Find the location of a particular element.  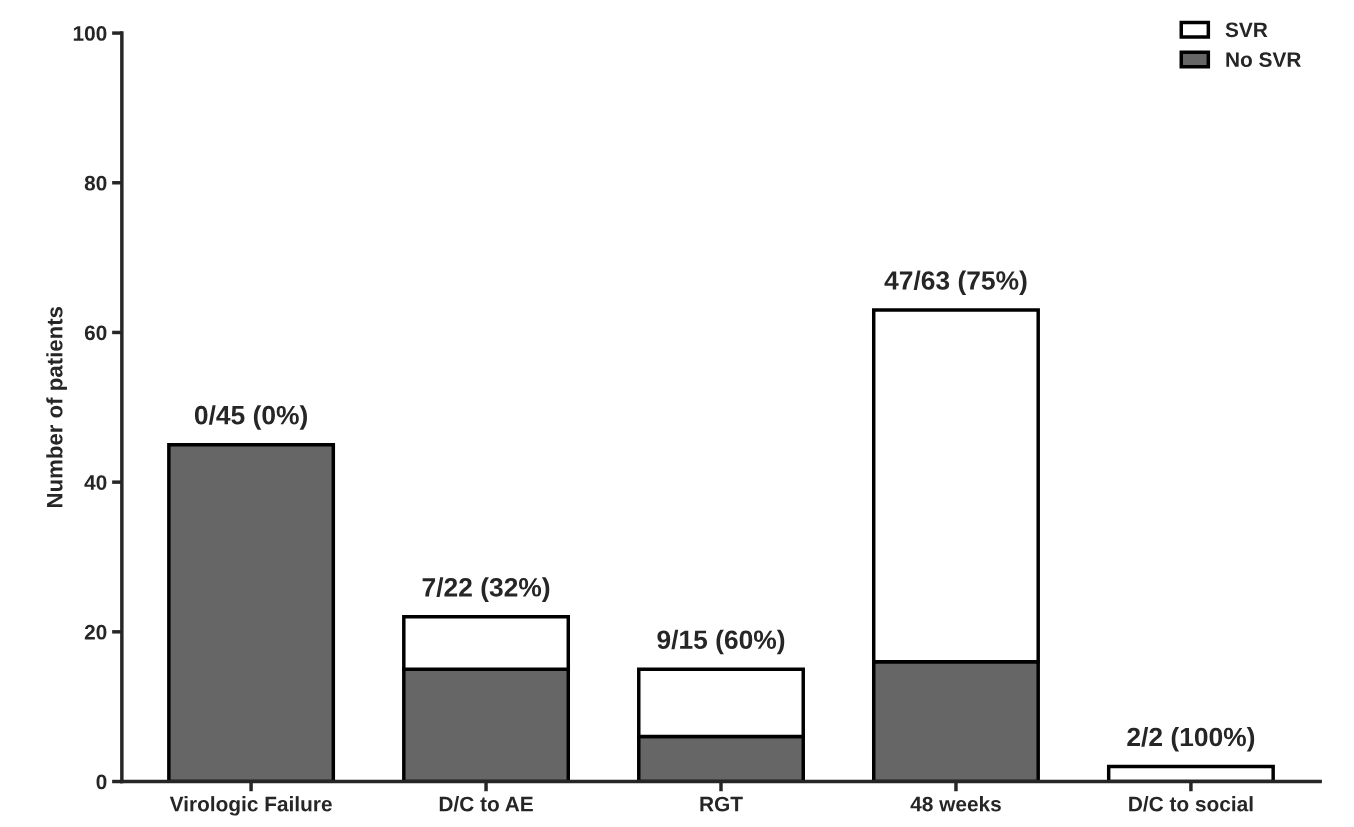

x-tick-label: D/C to AE is located at coordinates (486, 804).